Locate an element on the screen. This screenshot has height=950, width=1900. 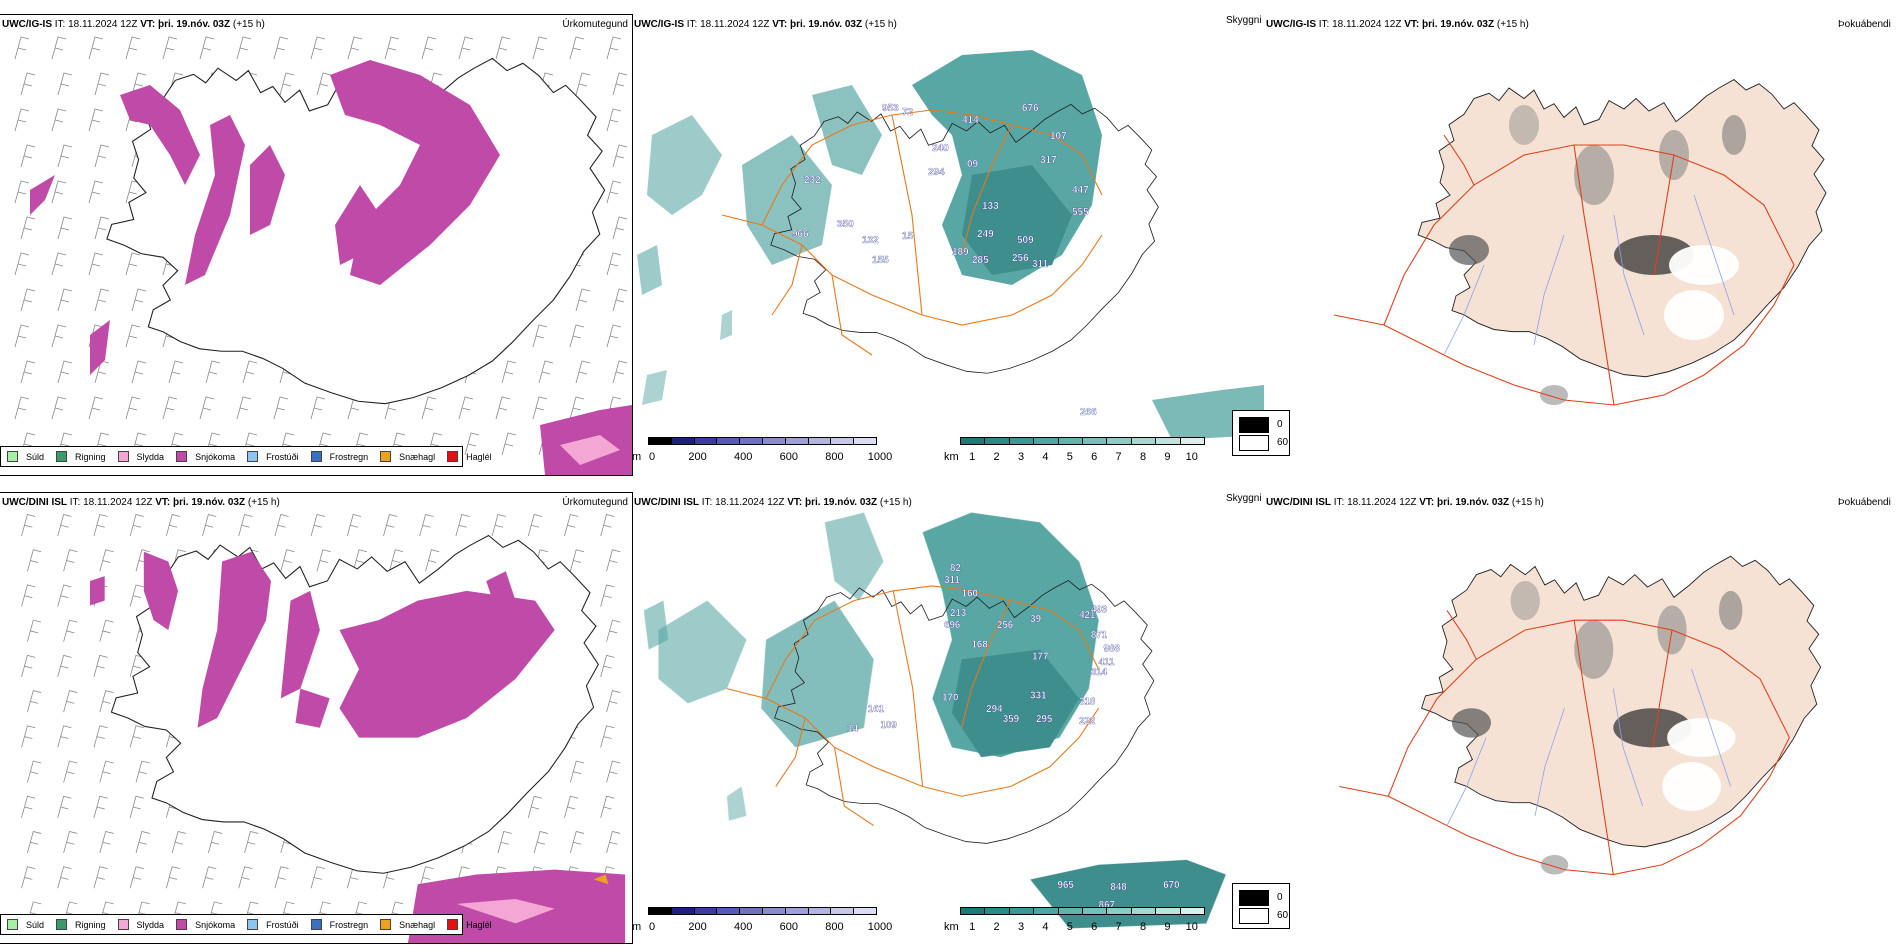
legend-item-frostudi: Frostúði is located at coordinates (273, 456).